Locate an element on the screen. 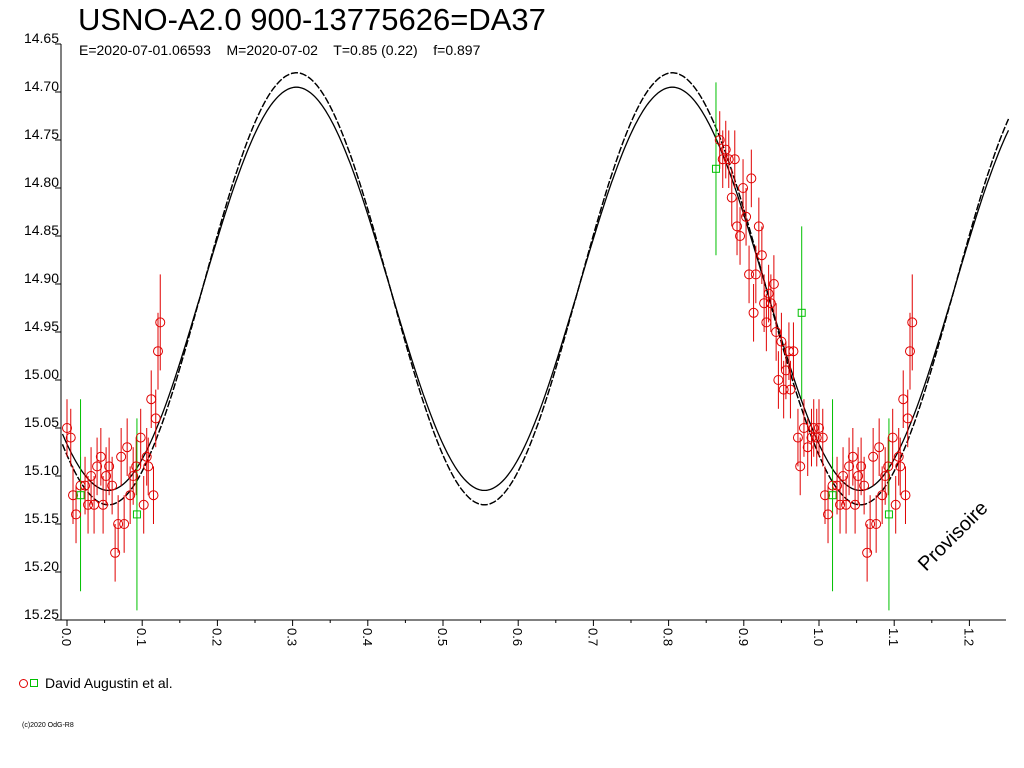  x-tick-label: 1.2 is located at coordinates (968, 637).